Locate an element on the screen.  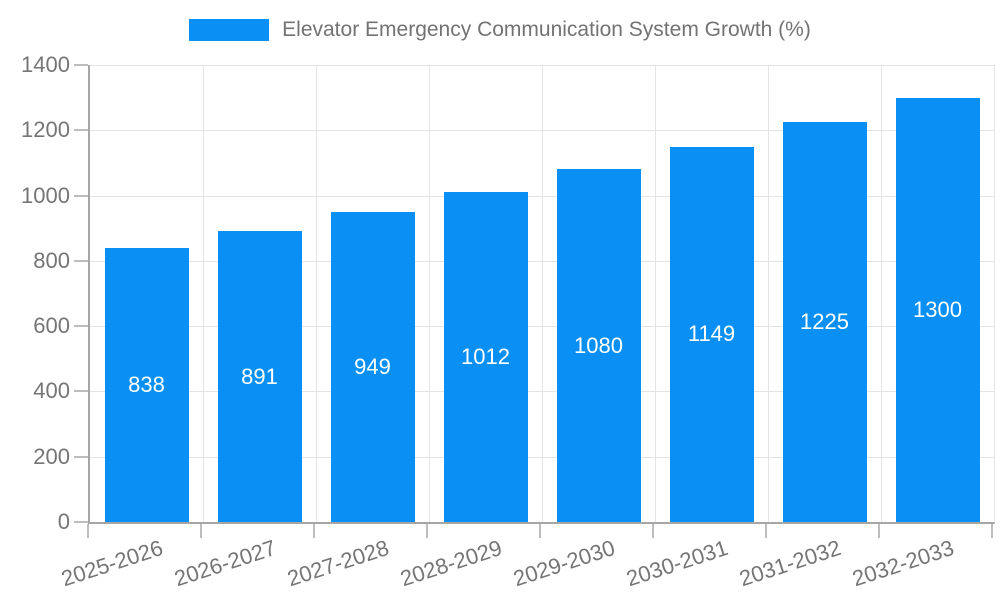
bar: 838 is located at coordinates (146, 385).